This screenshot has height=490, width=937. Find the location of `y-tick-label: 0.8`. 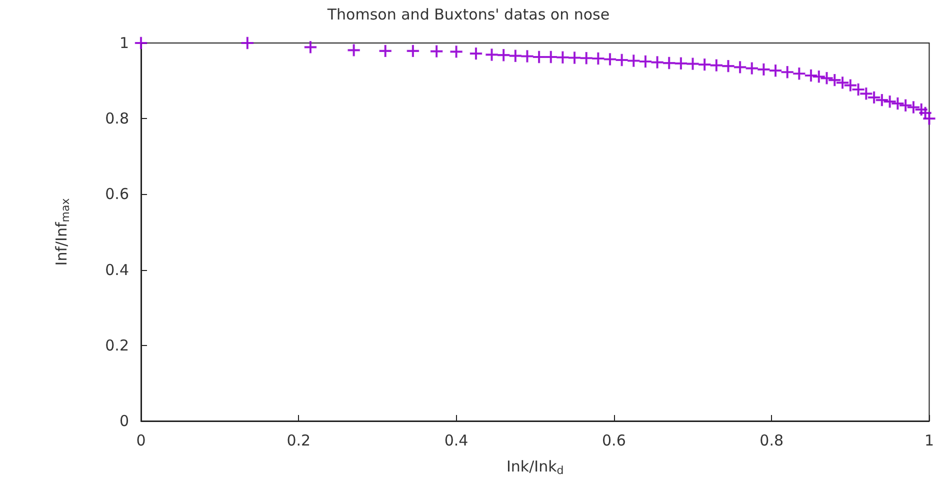

y-tick-label: 0.8 is located at coordinates (117, 119).